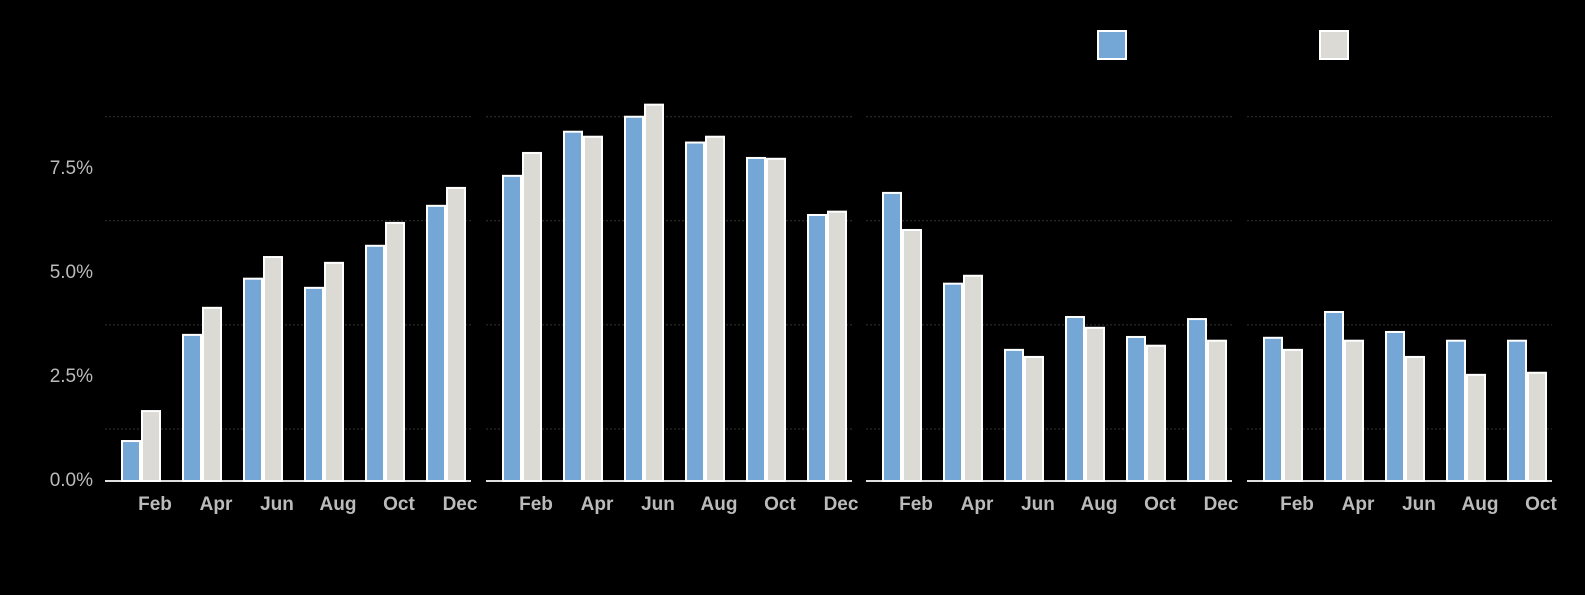 This screenshot has width=1585, height=595. I want to click on y-tick-label: 5.0%, so click(71, 272).